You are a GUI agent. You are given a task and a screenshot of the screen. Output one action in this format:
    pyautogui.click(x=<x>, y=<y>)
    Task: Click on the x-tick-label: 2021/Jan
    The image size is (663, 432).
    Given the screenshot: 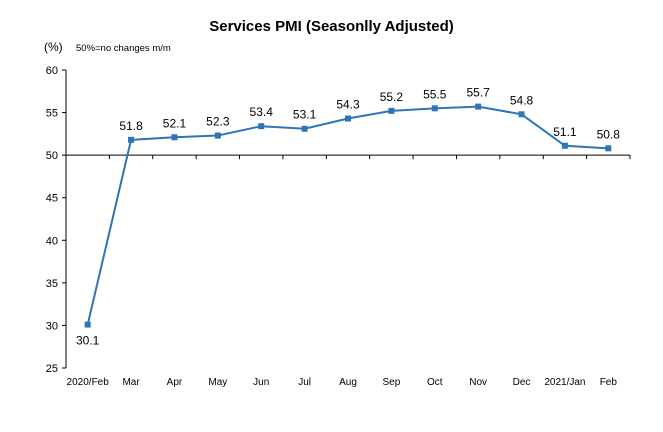 What is the action you would take?
    pyautogui.click(x=564, y=382)
    